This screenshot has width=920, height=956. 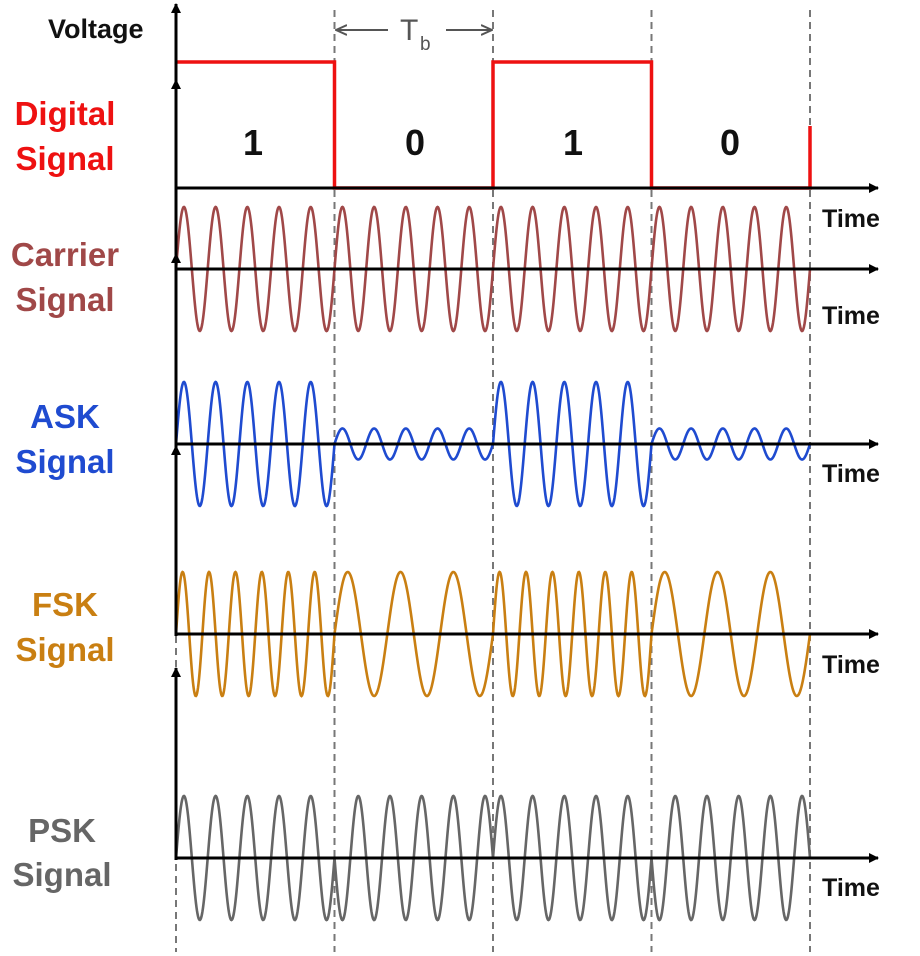 What do you see at coordinates (61, 874) in the screenshot?
I see `row-label-psk-line2: Signal` at bounding box center [61, 874].